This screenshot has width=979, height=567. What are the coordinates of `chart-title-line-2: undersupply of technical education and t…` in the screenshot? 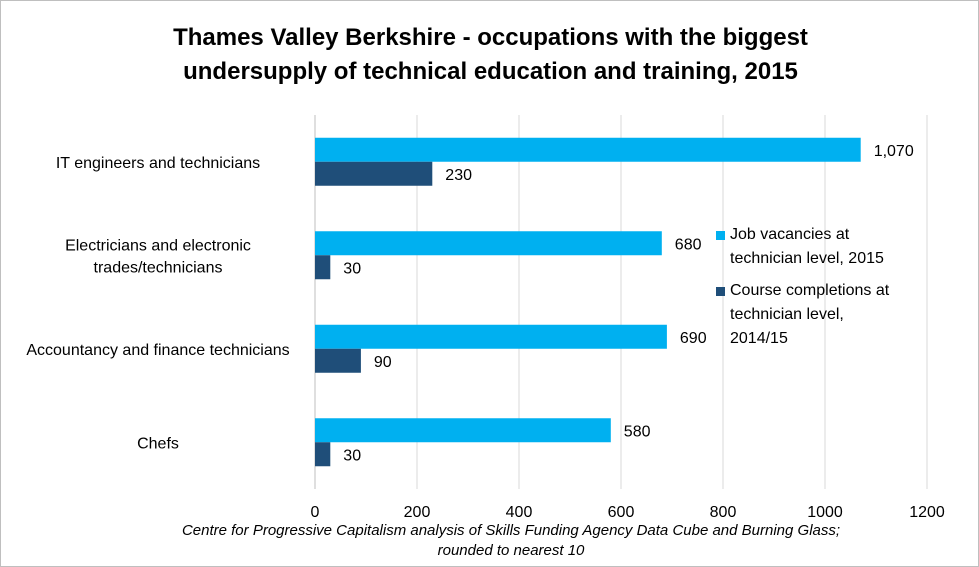 It's located at (490, 71).